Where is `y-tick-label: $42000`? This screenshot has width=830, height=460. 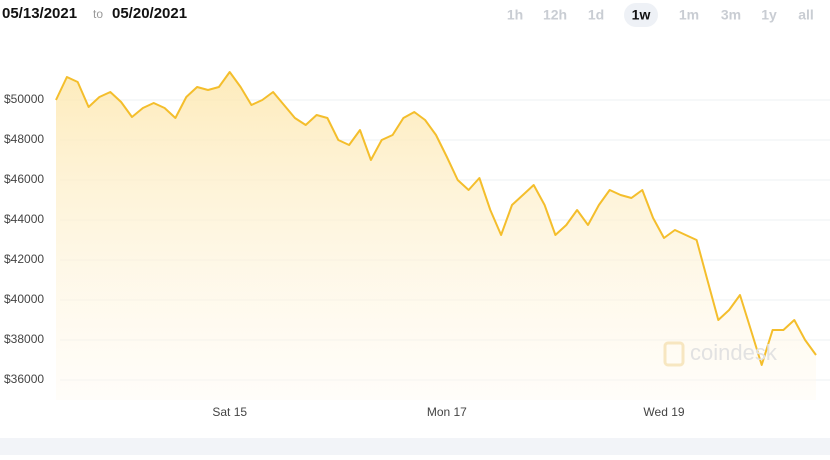 y-tick-label: $42000 is located at coordinates (24, 259).